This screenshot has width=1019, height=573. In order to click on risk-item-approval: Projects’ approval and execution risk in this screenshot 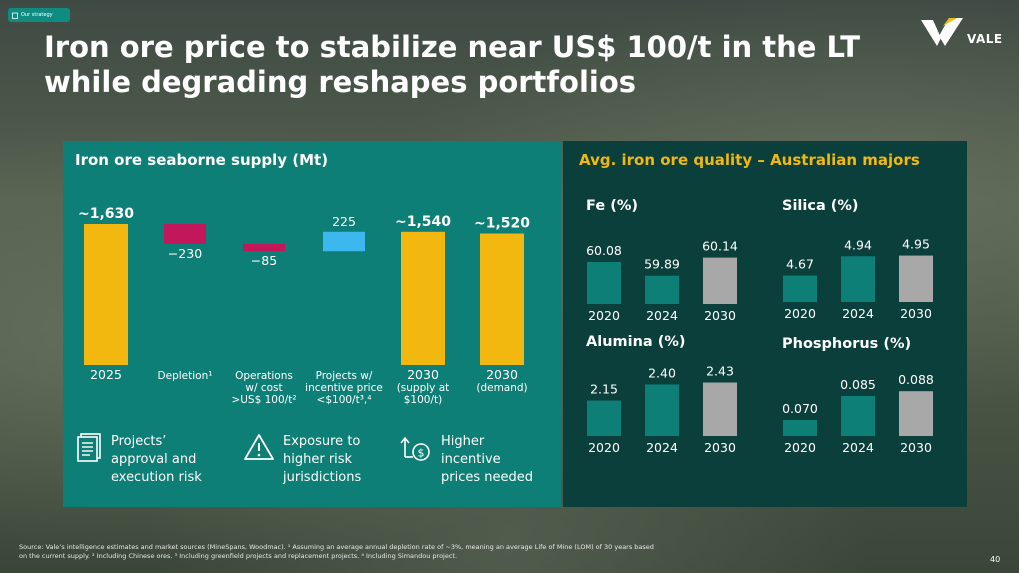, I will do `click(139, 460)`.